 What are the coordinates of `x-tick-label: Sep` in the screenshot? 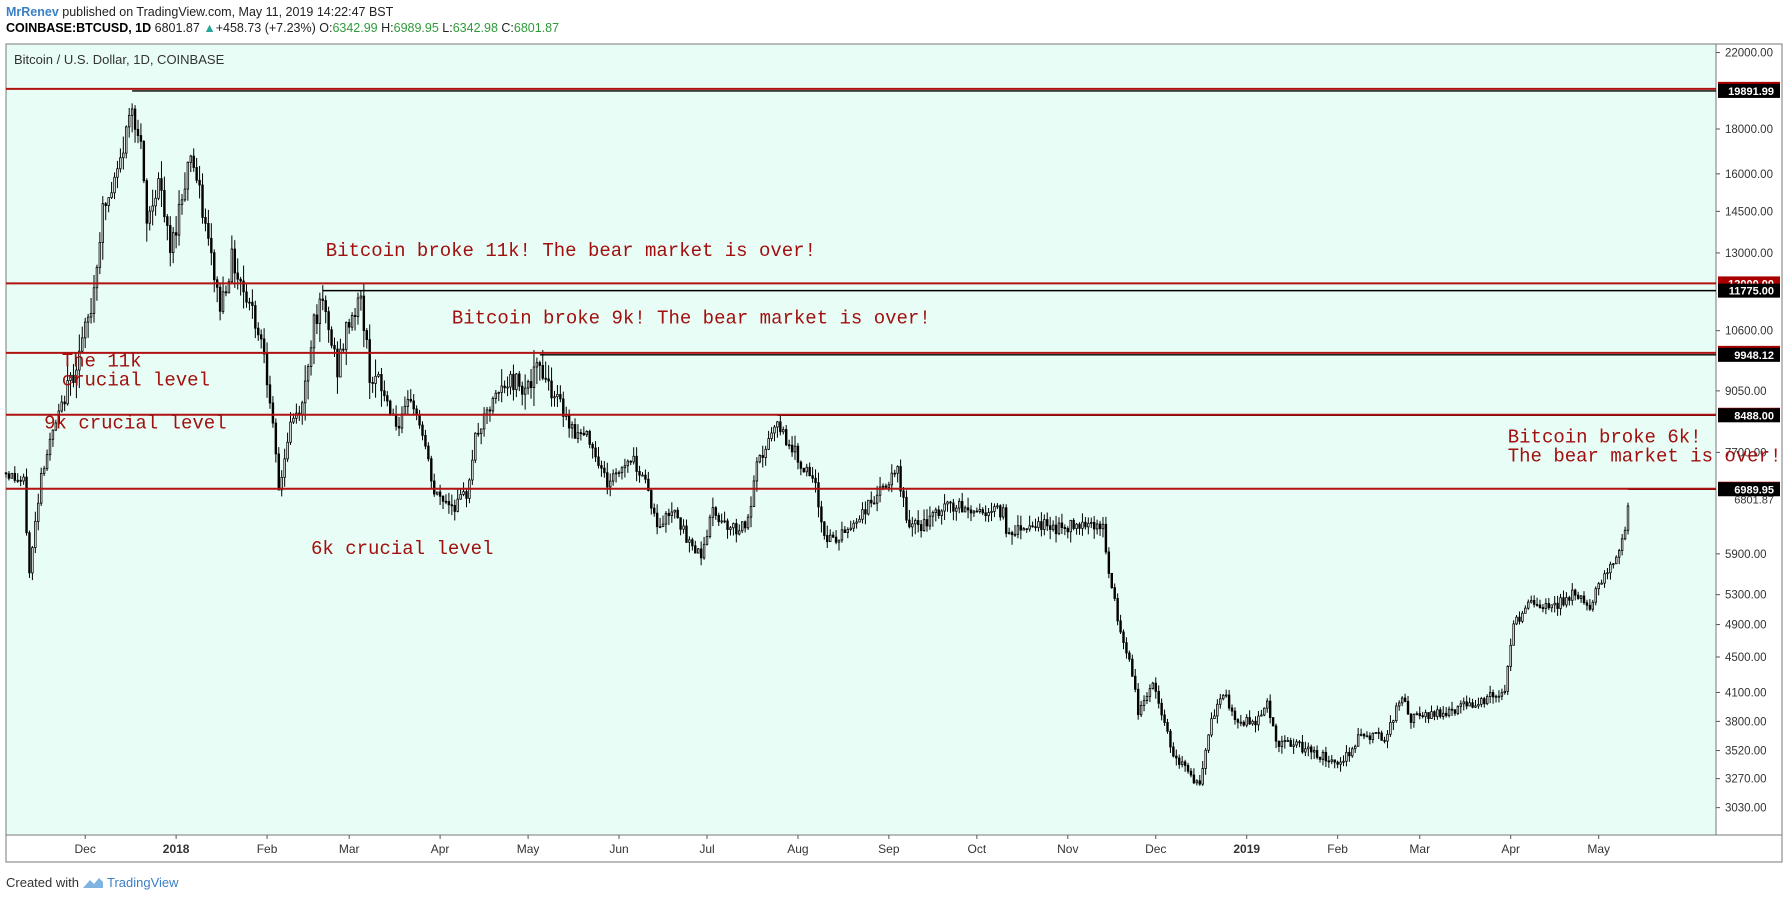 It's located at (889, 849).